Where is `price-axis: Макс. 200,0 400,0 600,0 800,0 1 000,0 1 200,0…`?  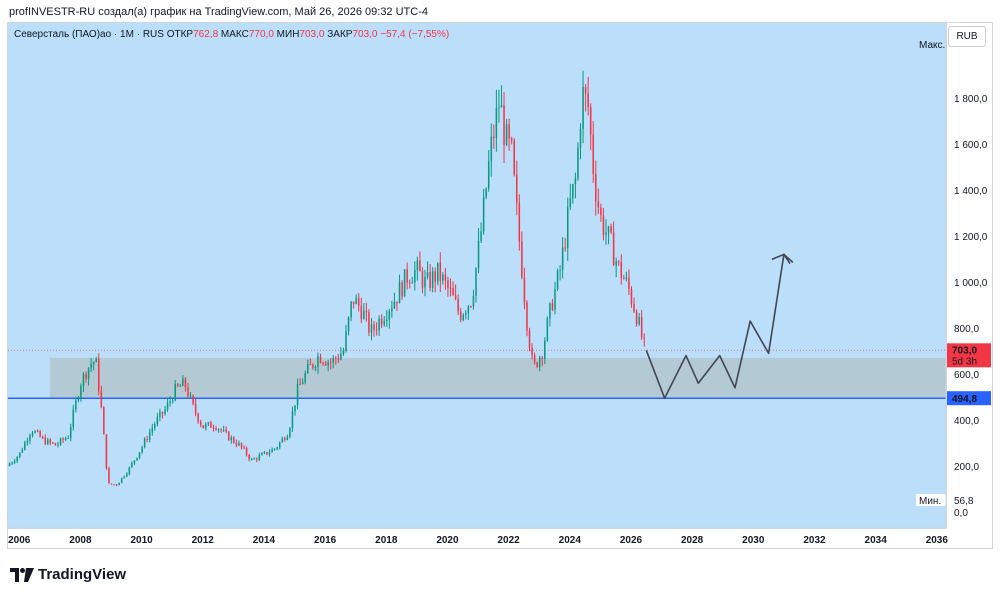
price-axis: Макс. 200,0 400,0 600,0 800,0 1 000,0 1 200,0… is located at coordinates (953, 279).